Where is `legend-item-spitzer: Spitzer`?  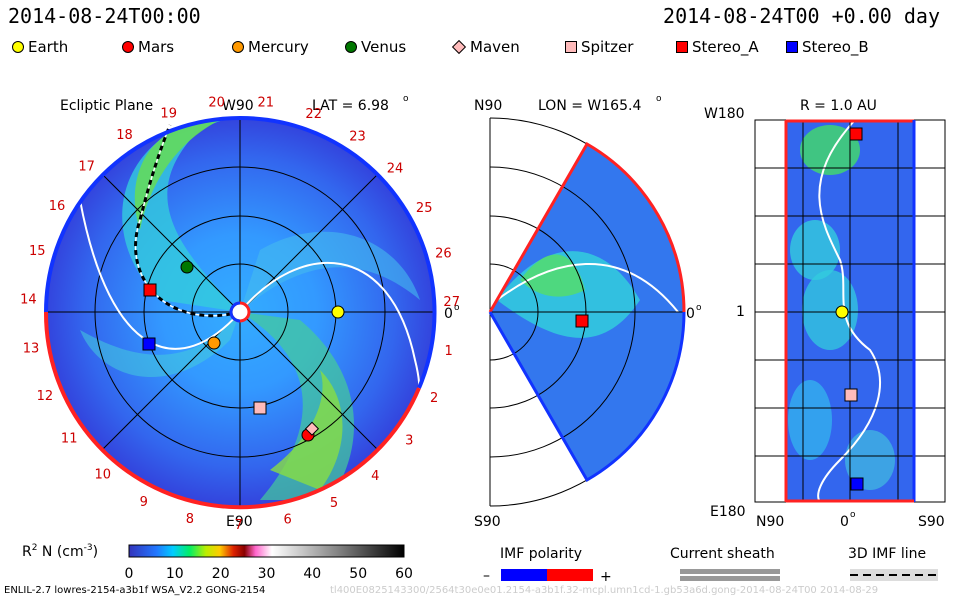 legend-item-spitzer: Spitzer is located at coordinates (599, 47).